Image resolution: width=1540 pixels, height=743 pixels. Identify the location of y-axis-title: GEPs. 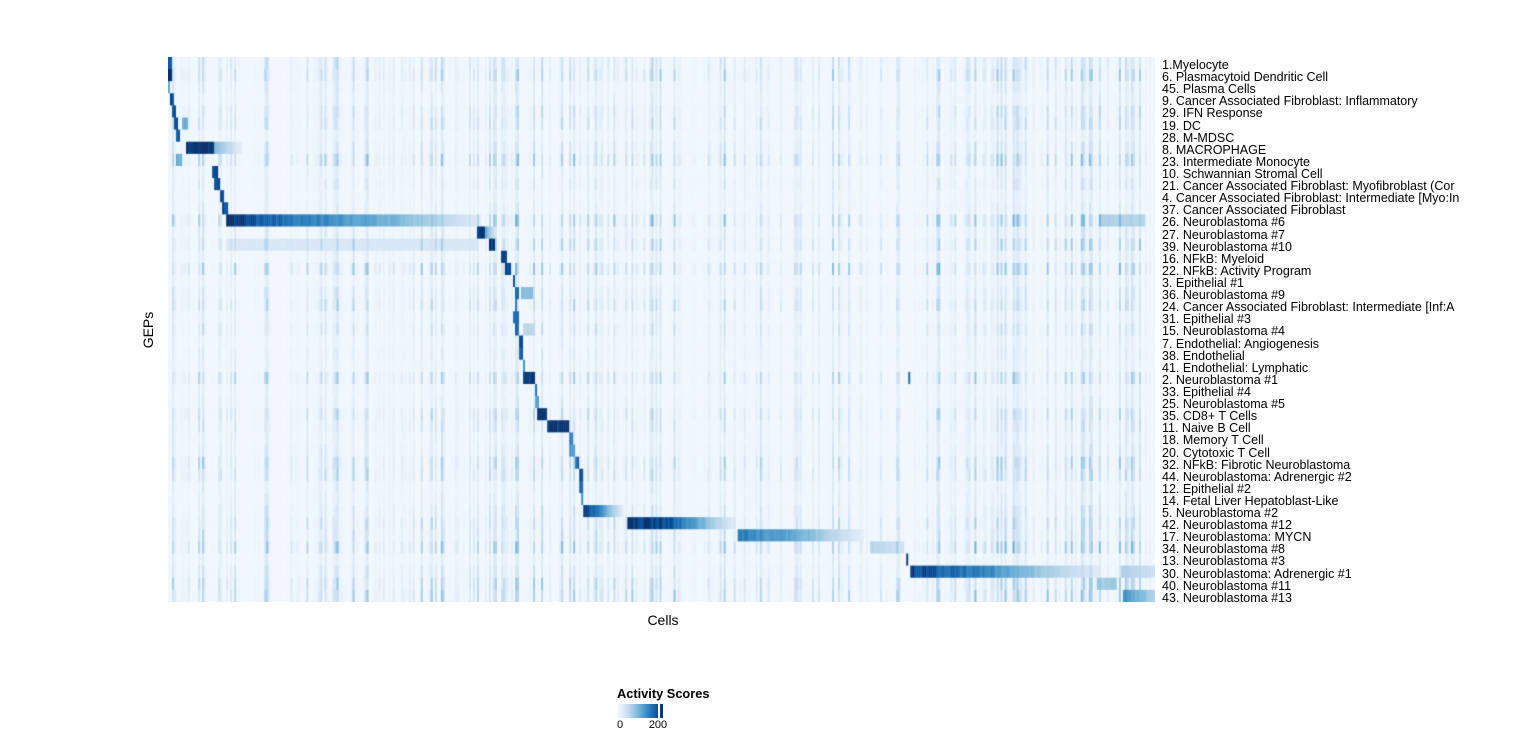
(148, 330).